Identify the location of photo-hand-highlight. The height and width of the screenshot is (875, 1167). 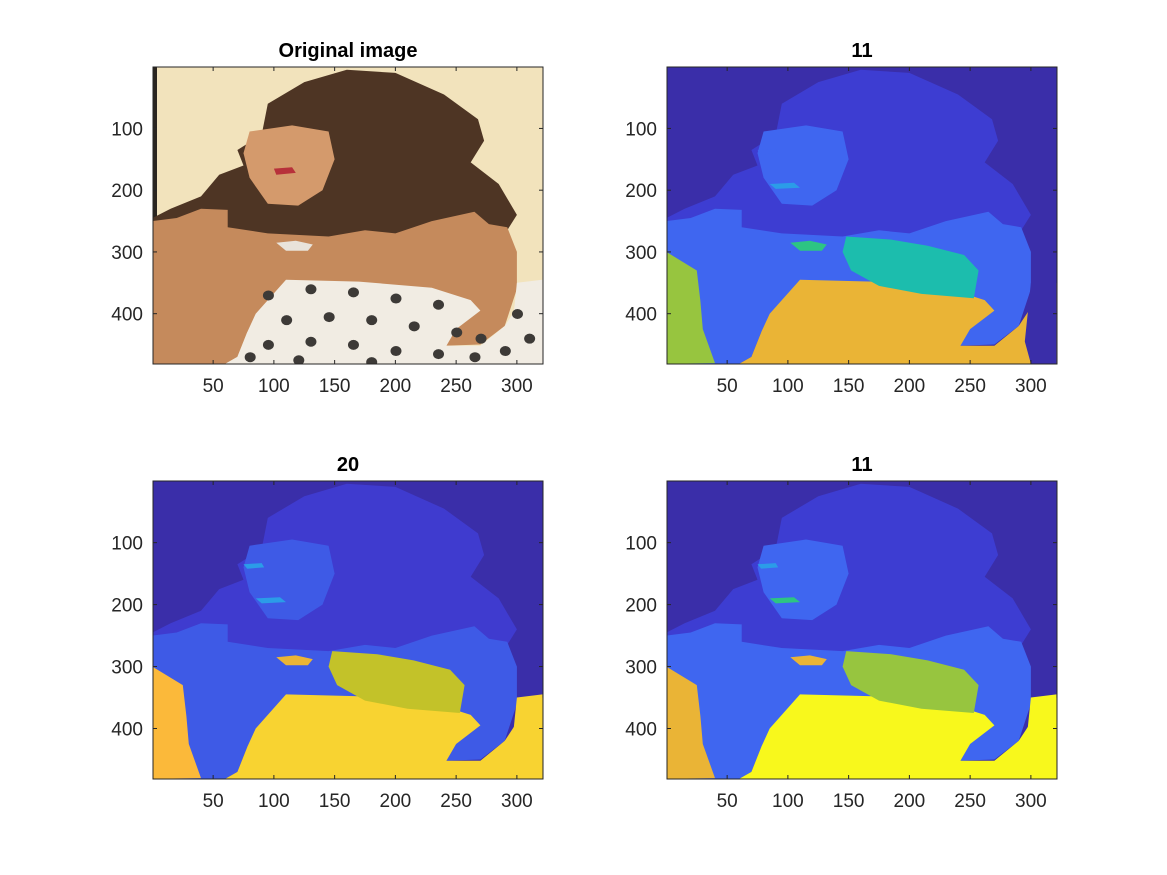
(294, 245).